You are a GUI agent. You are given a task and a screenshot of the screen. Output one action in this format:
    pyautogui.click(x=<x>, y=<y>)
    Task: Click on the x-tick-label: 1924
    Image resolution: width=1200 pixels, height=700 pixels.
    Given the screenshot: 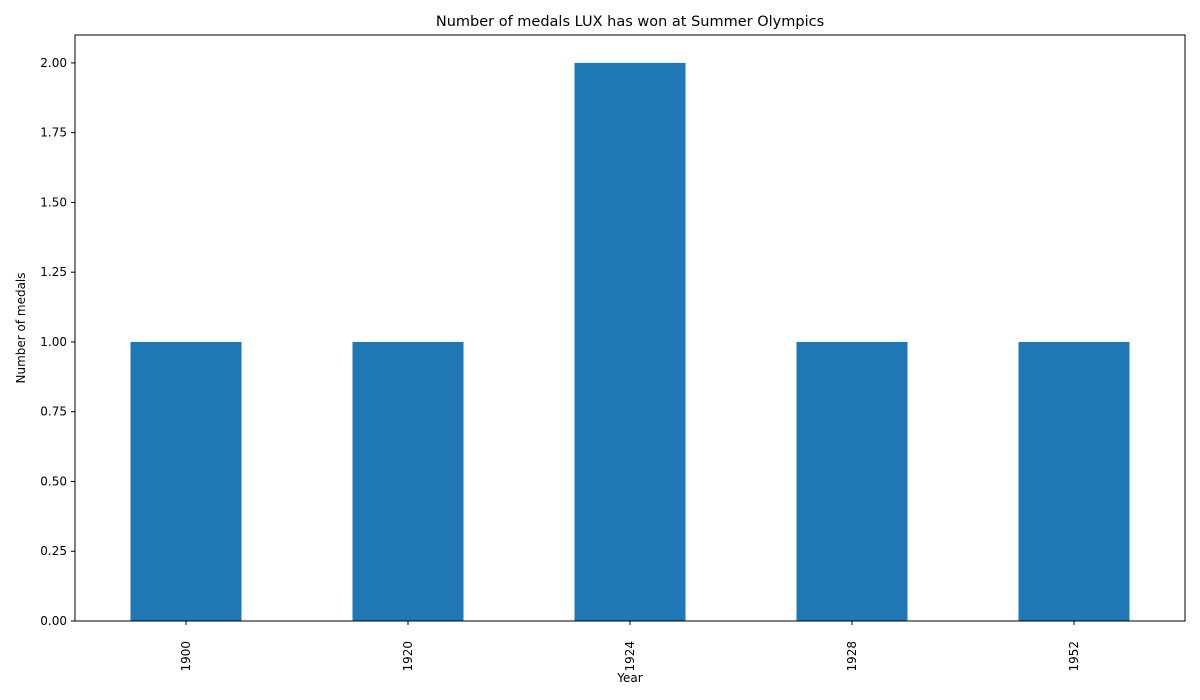 What is the action you would take?
    pyautogui.click(x=630, y=656)
    